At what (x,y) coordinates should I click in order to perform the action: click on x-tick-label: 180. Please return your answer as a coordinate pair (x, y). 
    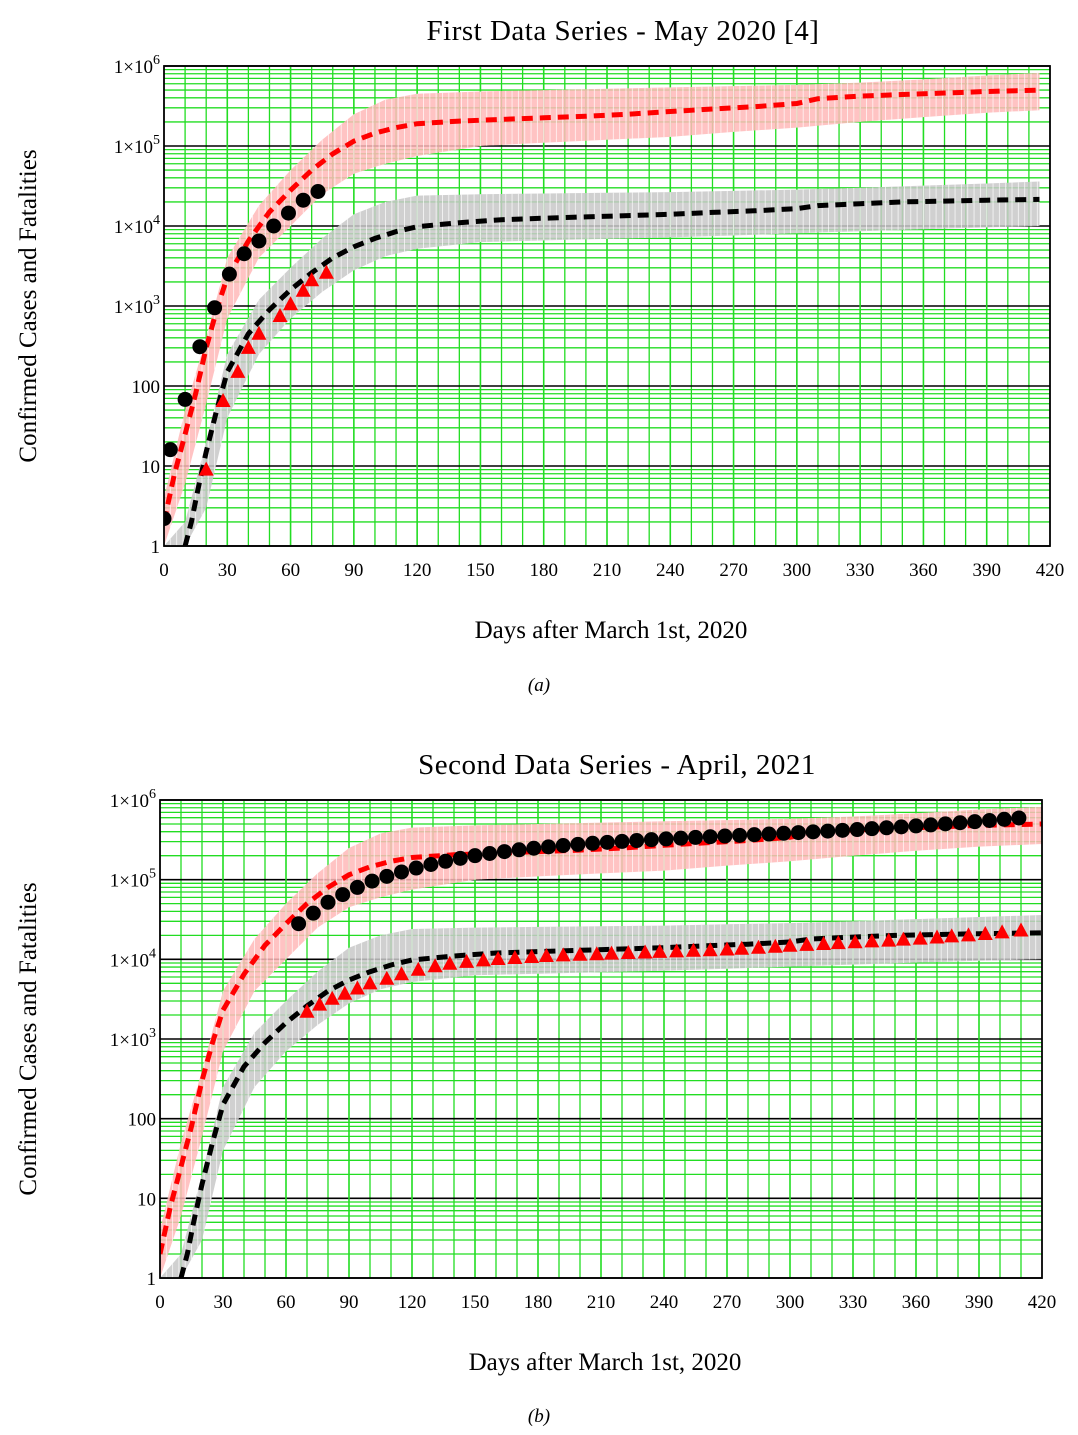
    Looking at the image, I should click on (538, 1302).